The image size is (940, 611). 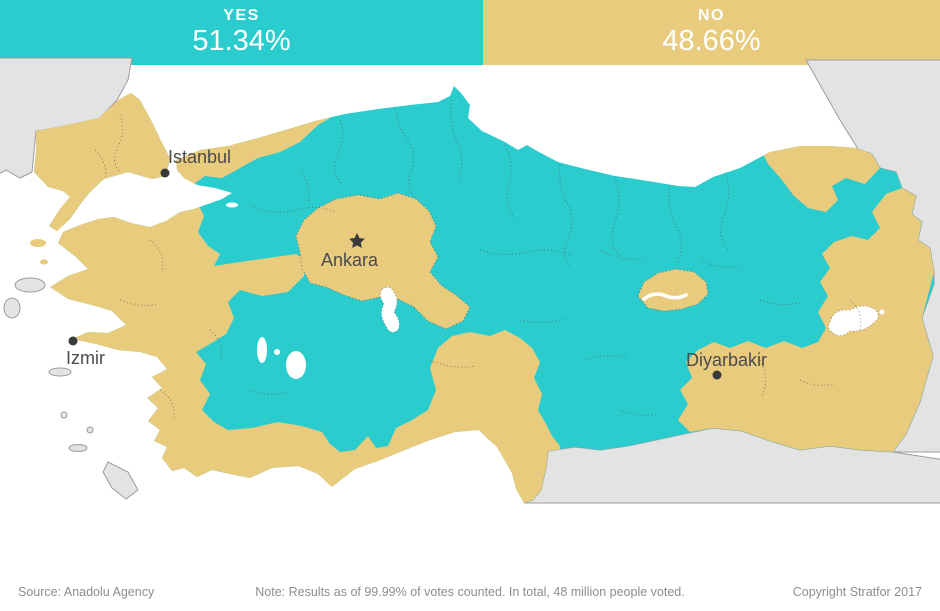 What do you see at coordinates (853, 321) in the screenshot?
I see `lake-van` at bounding box center [853, 321].